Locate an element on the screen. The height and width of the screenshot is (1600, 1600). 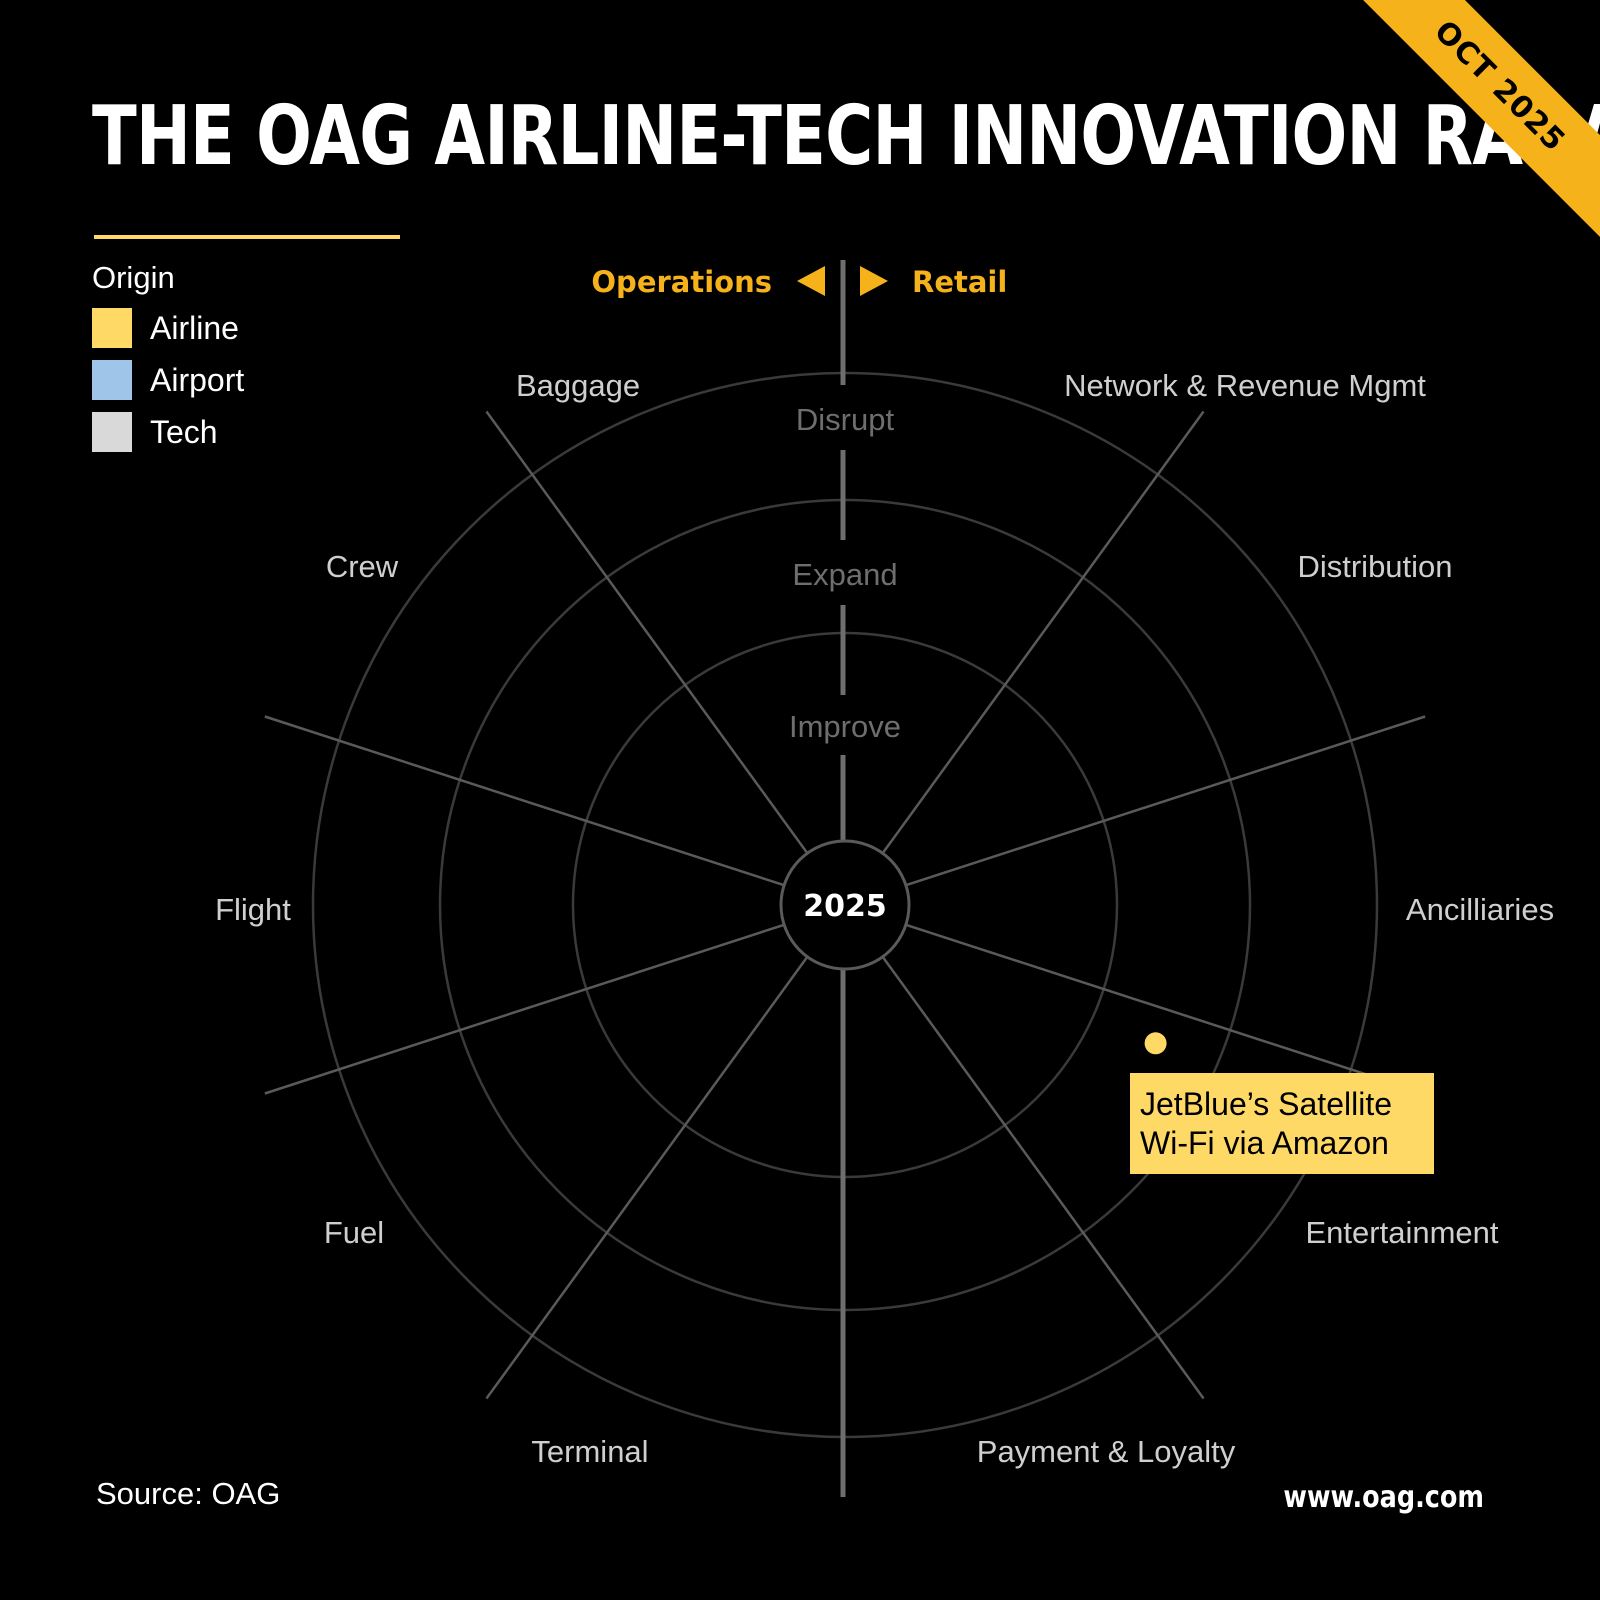
sector-label: Fuel is located at coordinates (354, 1232).